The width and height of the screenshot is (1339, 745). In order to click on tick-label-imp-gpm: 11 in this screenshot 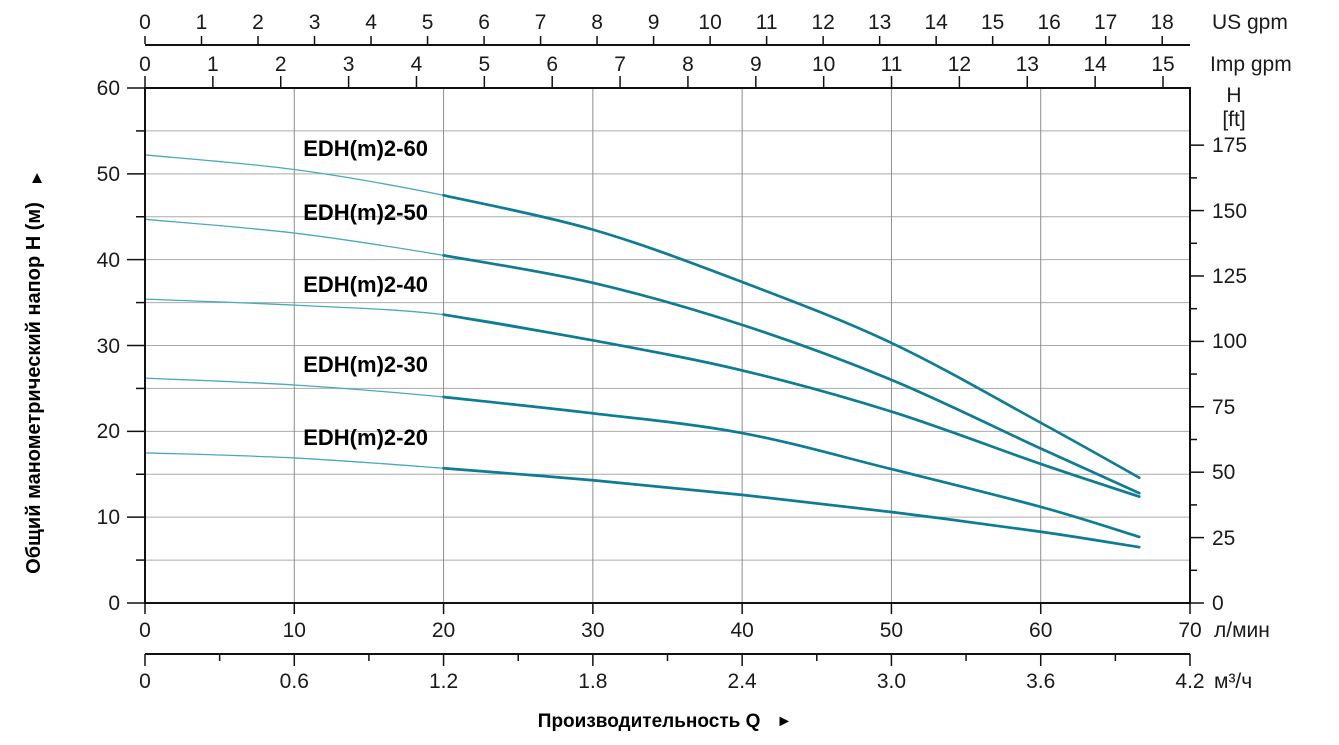, I will do `click(891, 64)`.